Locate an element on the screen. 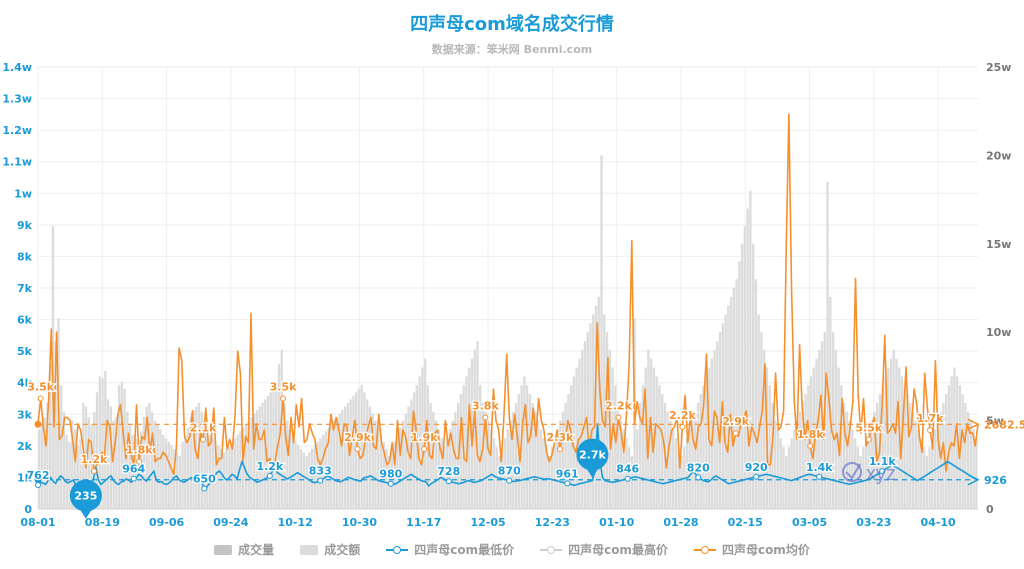 The height and width of the screenshot is (569, 1024). y-left-tick-label: 1.4w is located at coordinates (17, 67).